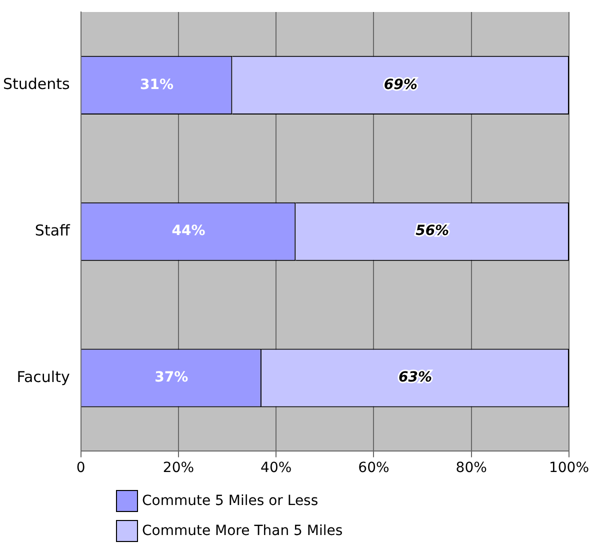  I want to click on x-tick-label: 80%, so click(471, 468).